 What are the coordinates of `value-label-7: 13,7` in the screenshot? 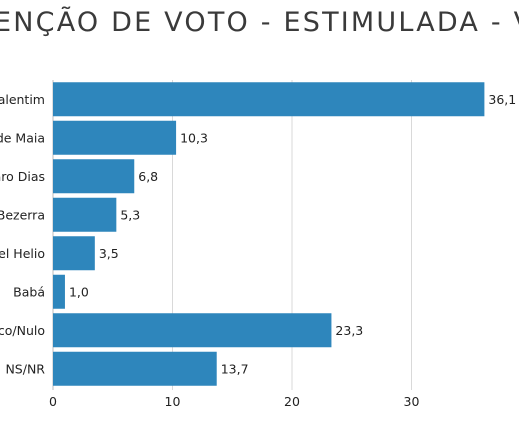 It's located at (235, 368).